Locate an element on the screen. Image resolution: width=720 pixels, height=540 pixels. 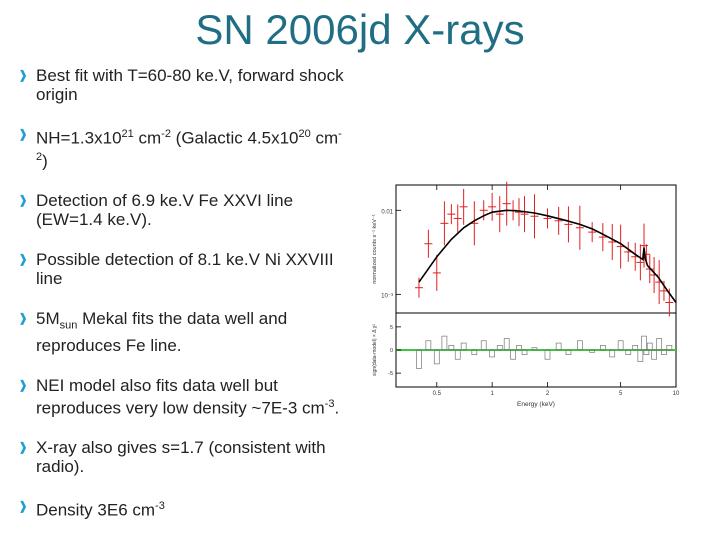
bullet-text: 5M is located at coordinates (48, 319).